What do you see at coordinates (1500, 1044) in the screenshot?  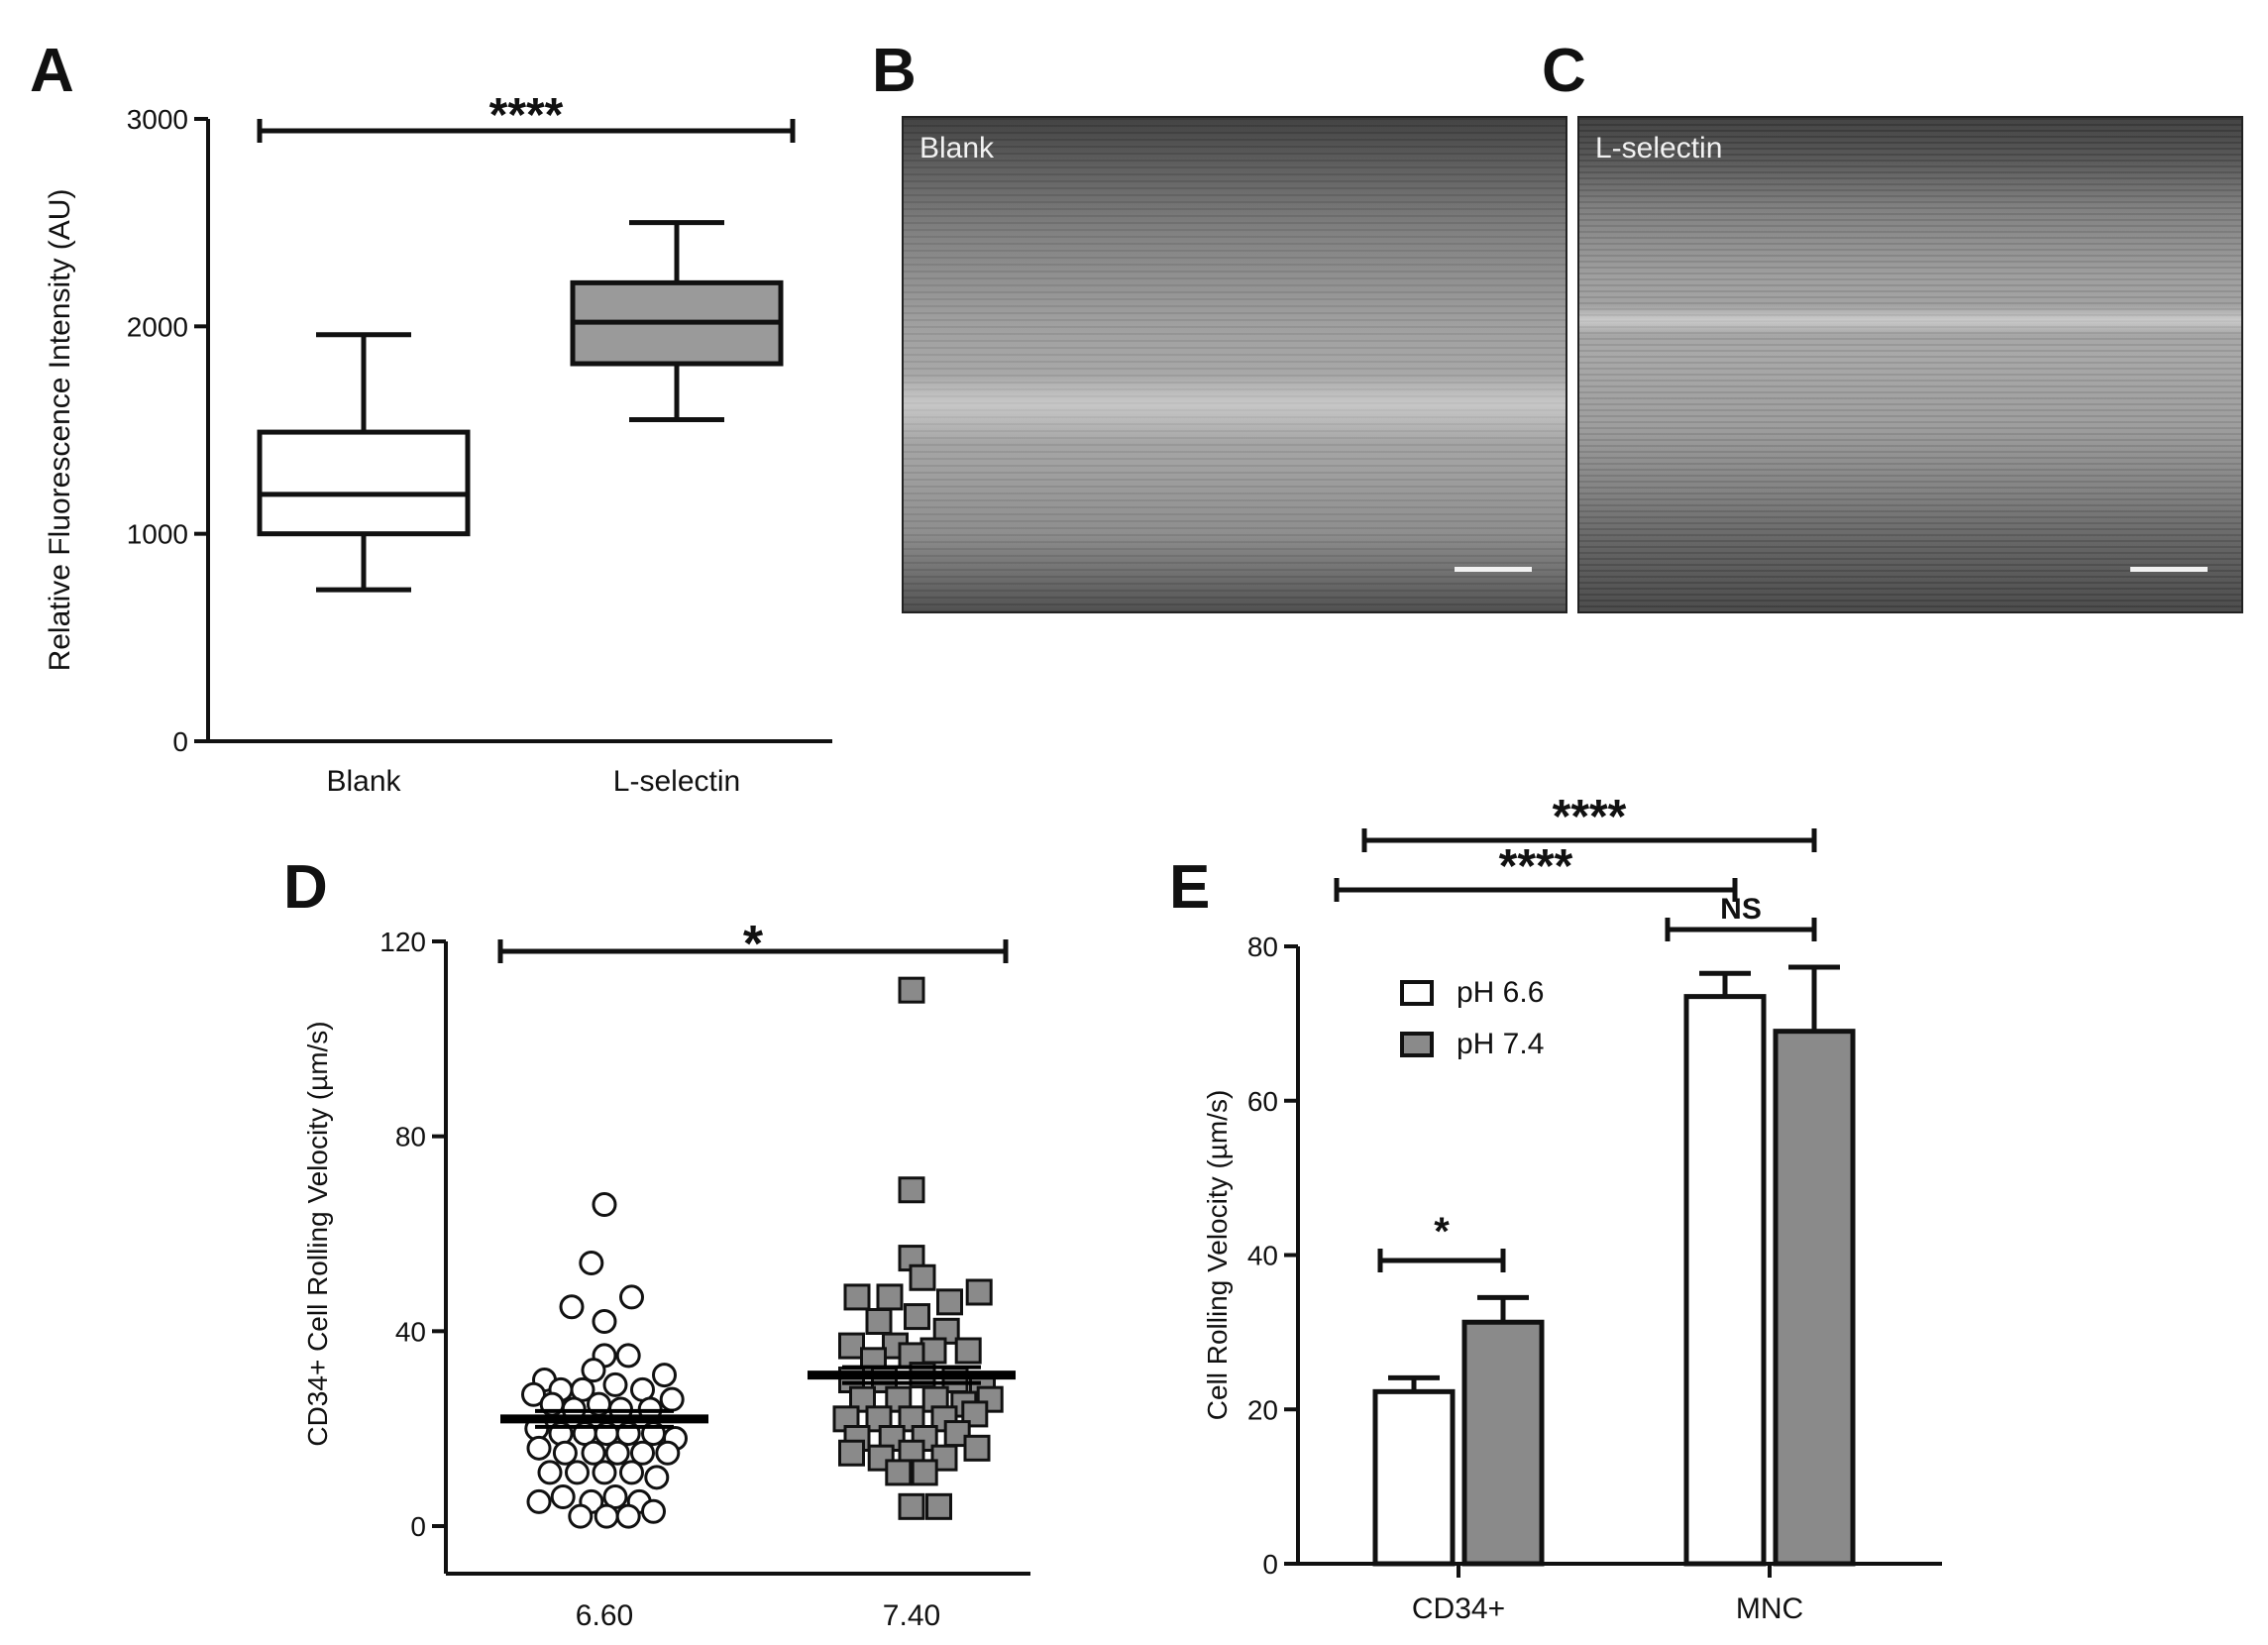 I see `legend-label: pH 7.4` at bounding box center [1500, 1044].